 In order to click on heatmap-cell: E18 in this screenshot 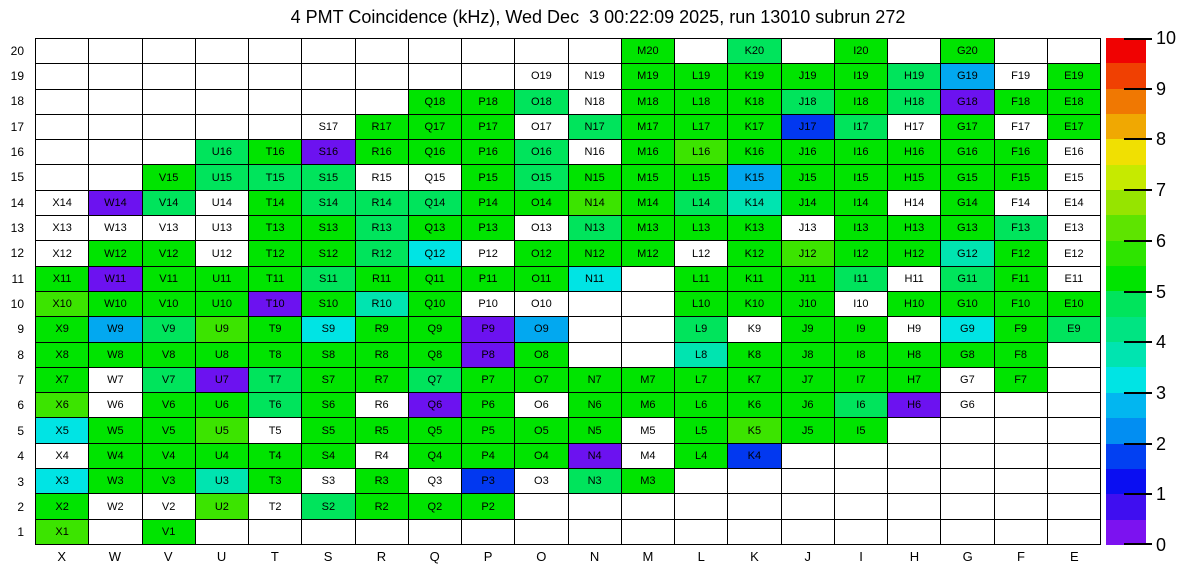, I will do `click(1074, 102)`.